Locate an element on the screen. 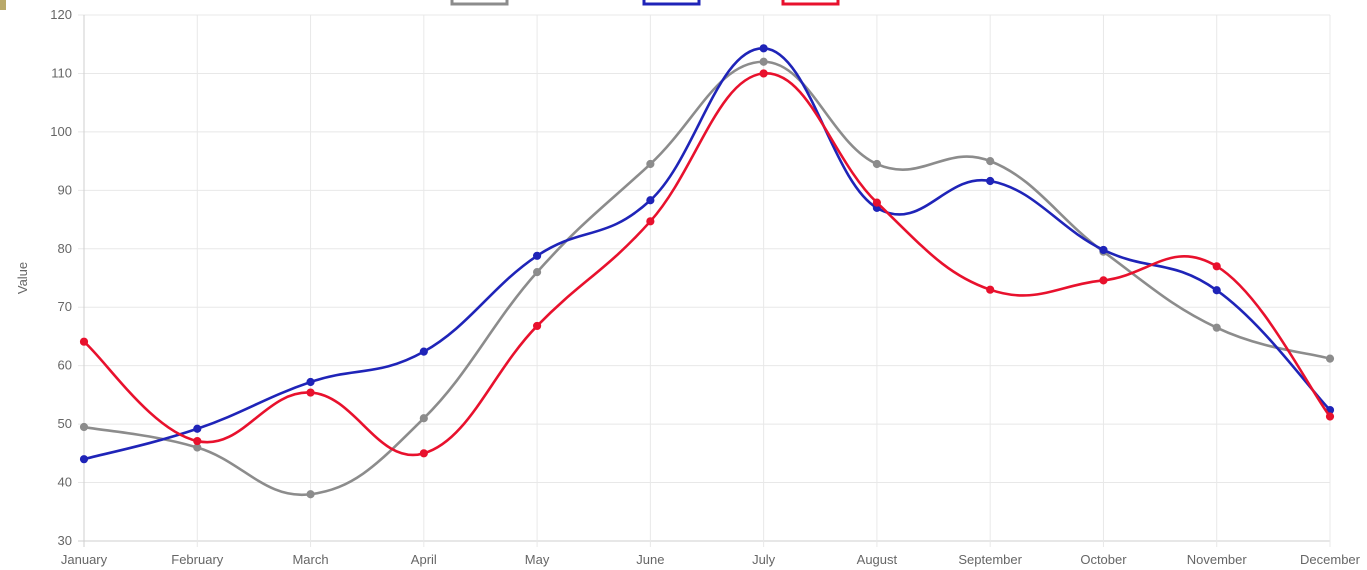 This screenshot has width=1367, height=570. x-tick-label: June is located at coordinates (650, 559).